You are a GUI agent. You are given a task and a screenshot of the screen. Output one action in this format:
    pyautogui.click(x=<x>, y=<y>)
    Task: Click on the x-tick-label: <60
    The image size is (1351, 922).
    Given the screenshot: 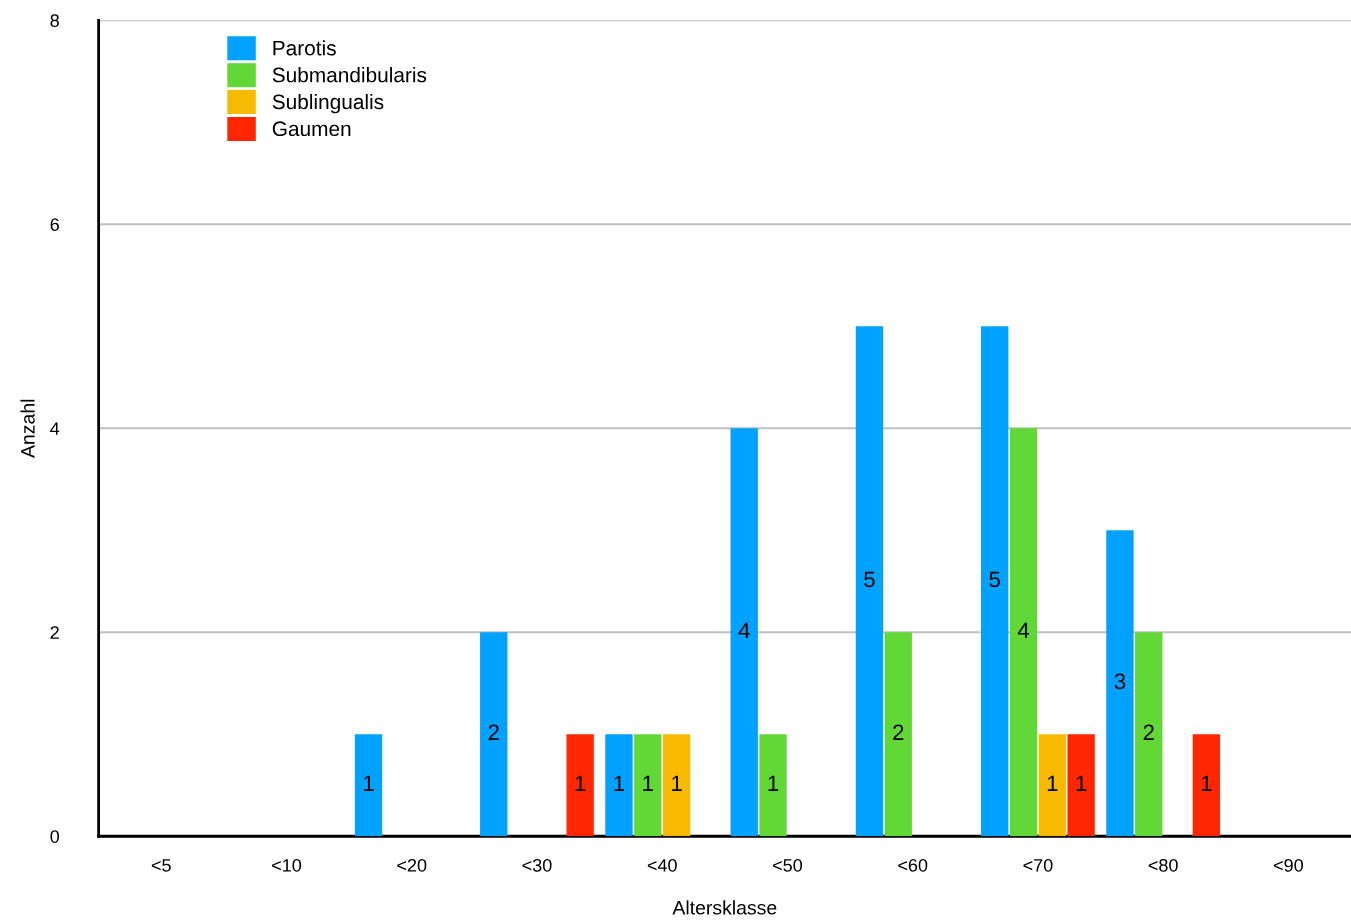 What is the action you would take?
    pyautogui.click(x=913, y=865)
    